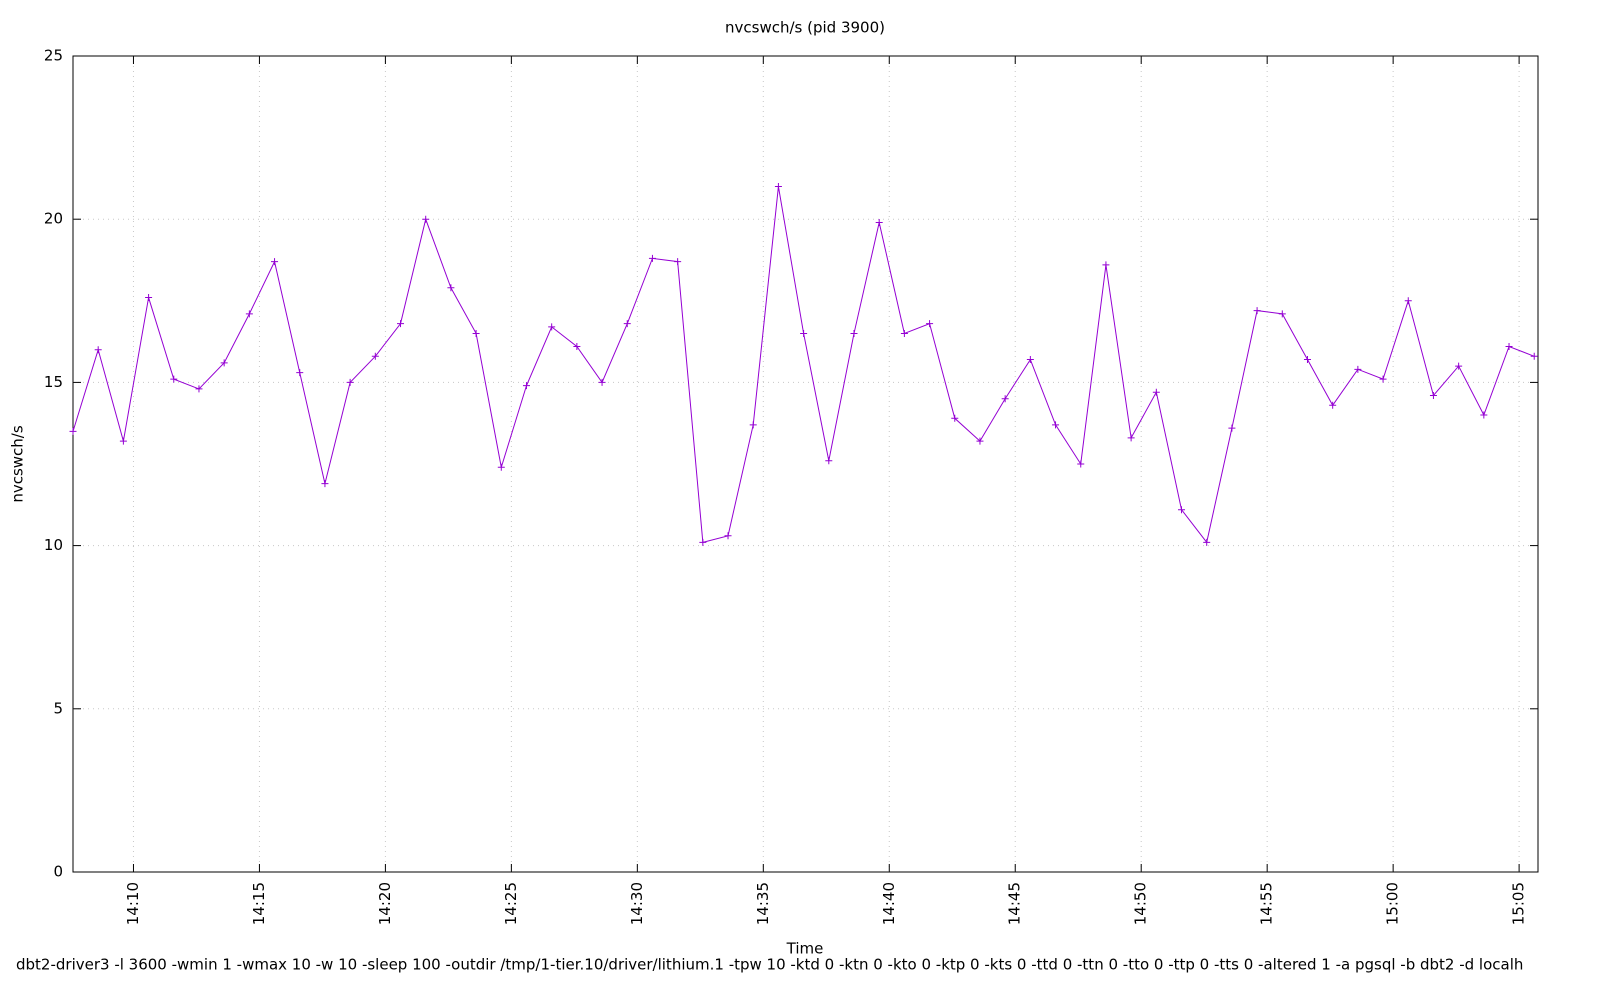 This screenshot has height=1000, width=1600. Describe the element at coordinates (637, 903) in the screenshot. I see `x-tick-label: 14:30` at that location.